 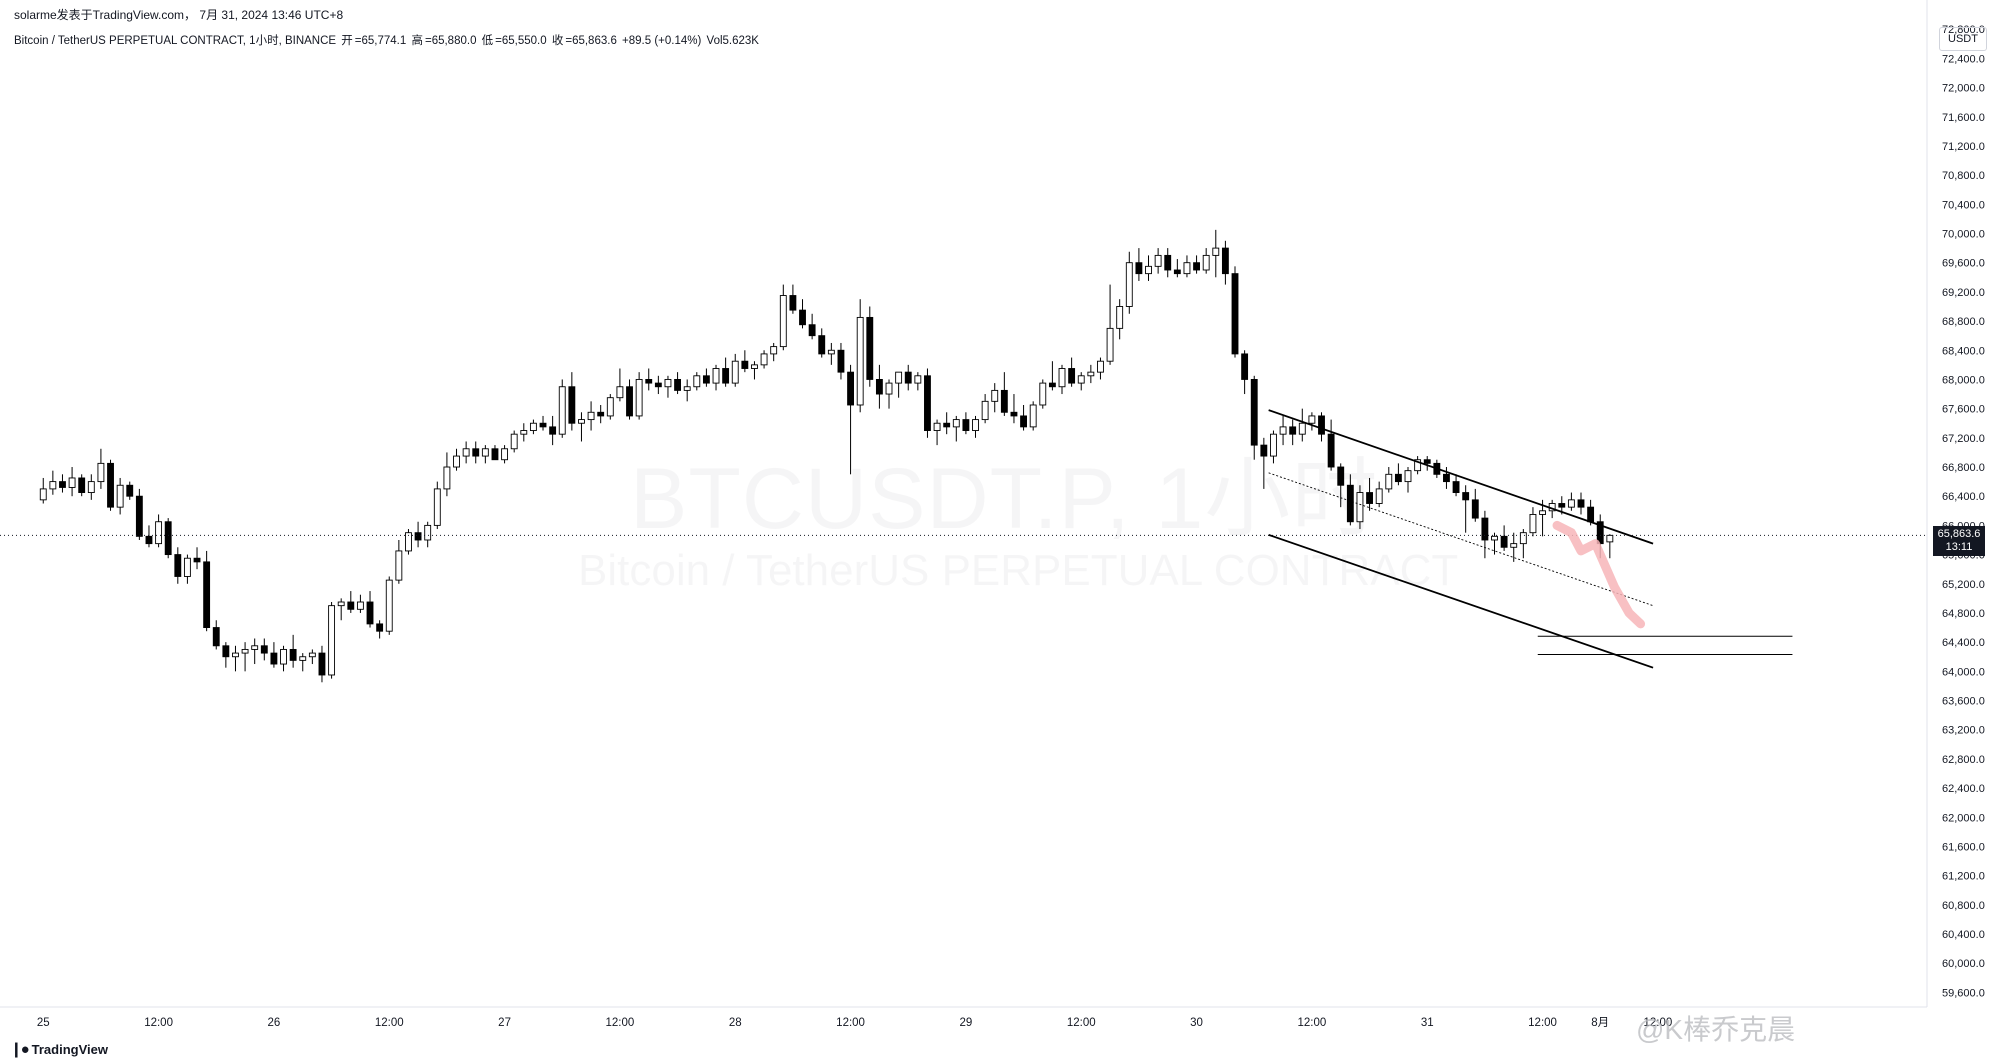 I want to click on time-tick-label: 28, so click(x=735, y=1023).